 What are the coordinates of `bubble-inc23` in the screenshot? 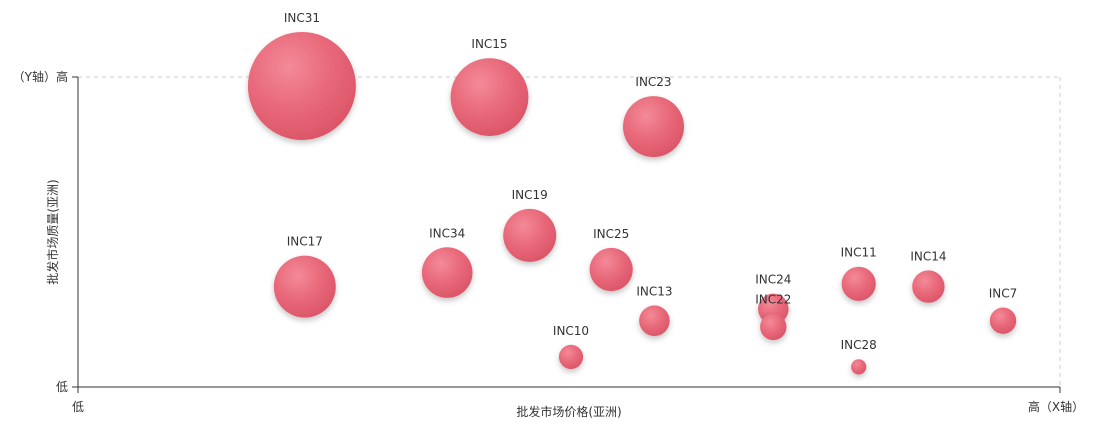 It's located at (653, 127).